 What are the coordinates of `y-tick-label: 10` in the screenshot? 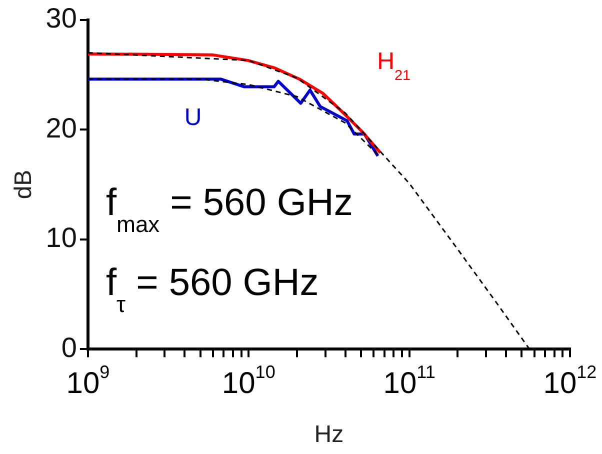 It's located at (61, 238).